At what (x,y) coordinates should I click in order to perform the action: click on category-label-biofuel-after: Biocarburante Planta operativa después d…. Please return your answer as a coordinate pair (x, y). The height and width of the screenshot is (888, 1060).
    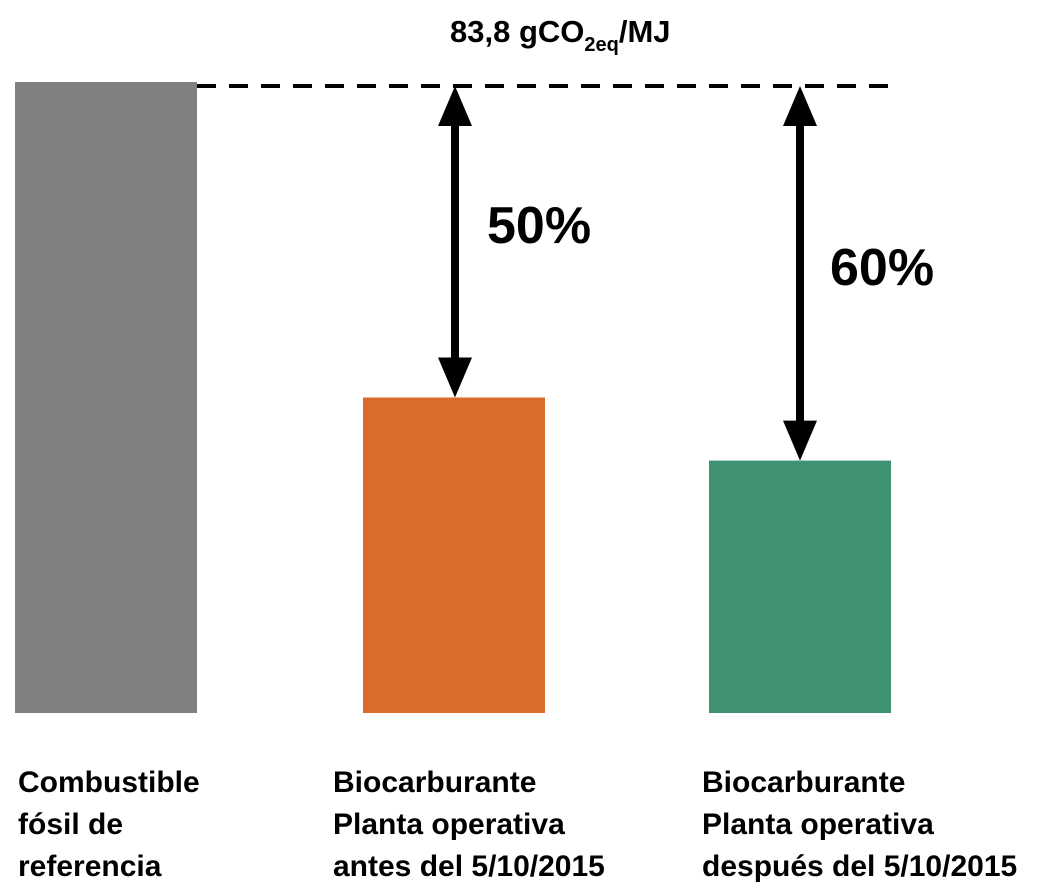
    Looking at the image, I should click on (859, 825).